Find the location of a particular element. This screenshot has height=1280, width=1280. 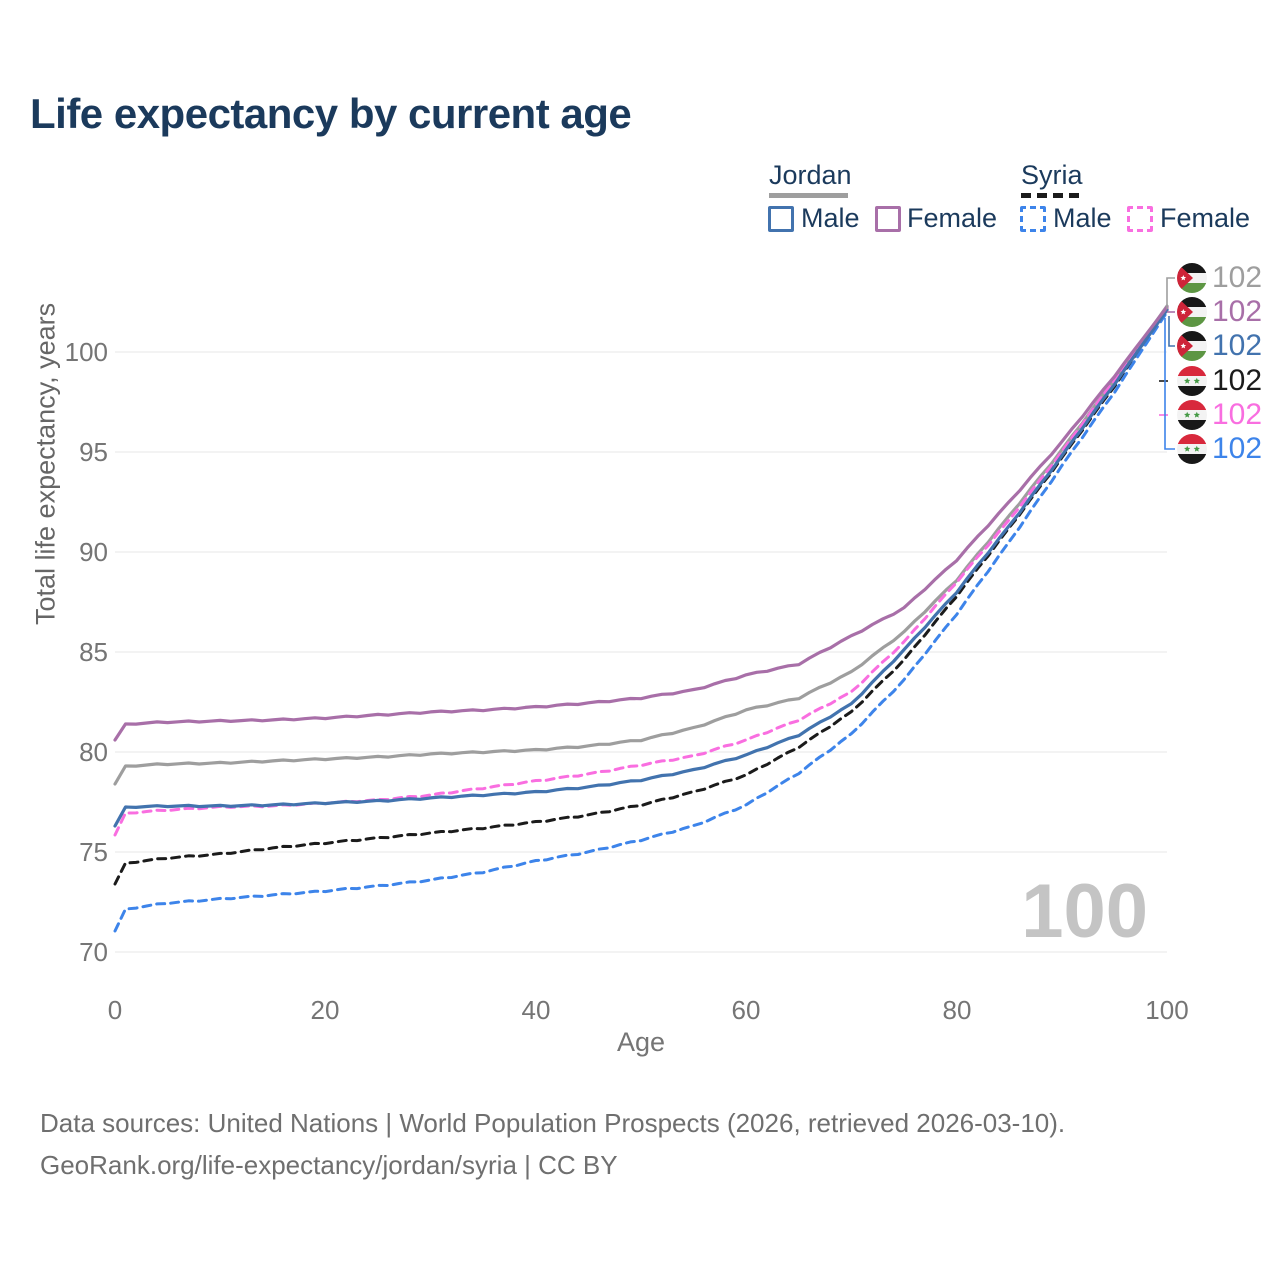

y-tick-95: 95 is located at coordinates (93, 452).